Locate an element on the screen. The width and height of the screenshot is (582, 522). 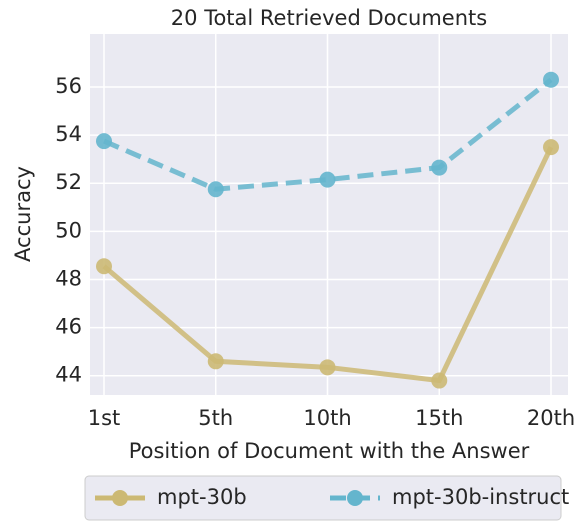
y-tick-label: 48 is located at coordinates (68, 278).